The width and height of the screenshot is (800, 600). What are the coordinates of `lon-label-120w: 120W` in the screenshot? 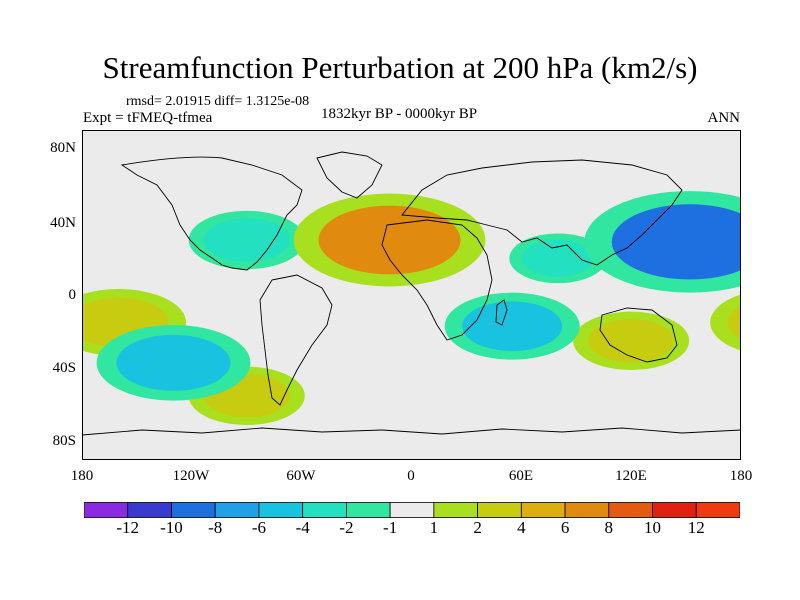 It's located at (191, 476).